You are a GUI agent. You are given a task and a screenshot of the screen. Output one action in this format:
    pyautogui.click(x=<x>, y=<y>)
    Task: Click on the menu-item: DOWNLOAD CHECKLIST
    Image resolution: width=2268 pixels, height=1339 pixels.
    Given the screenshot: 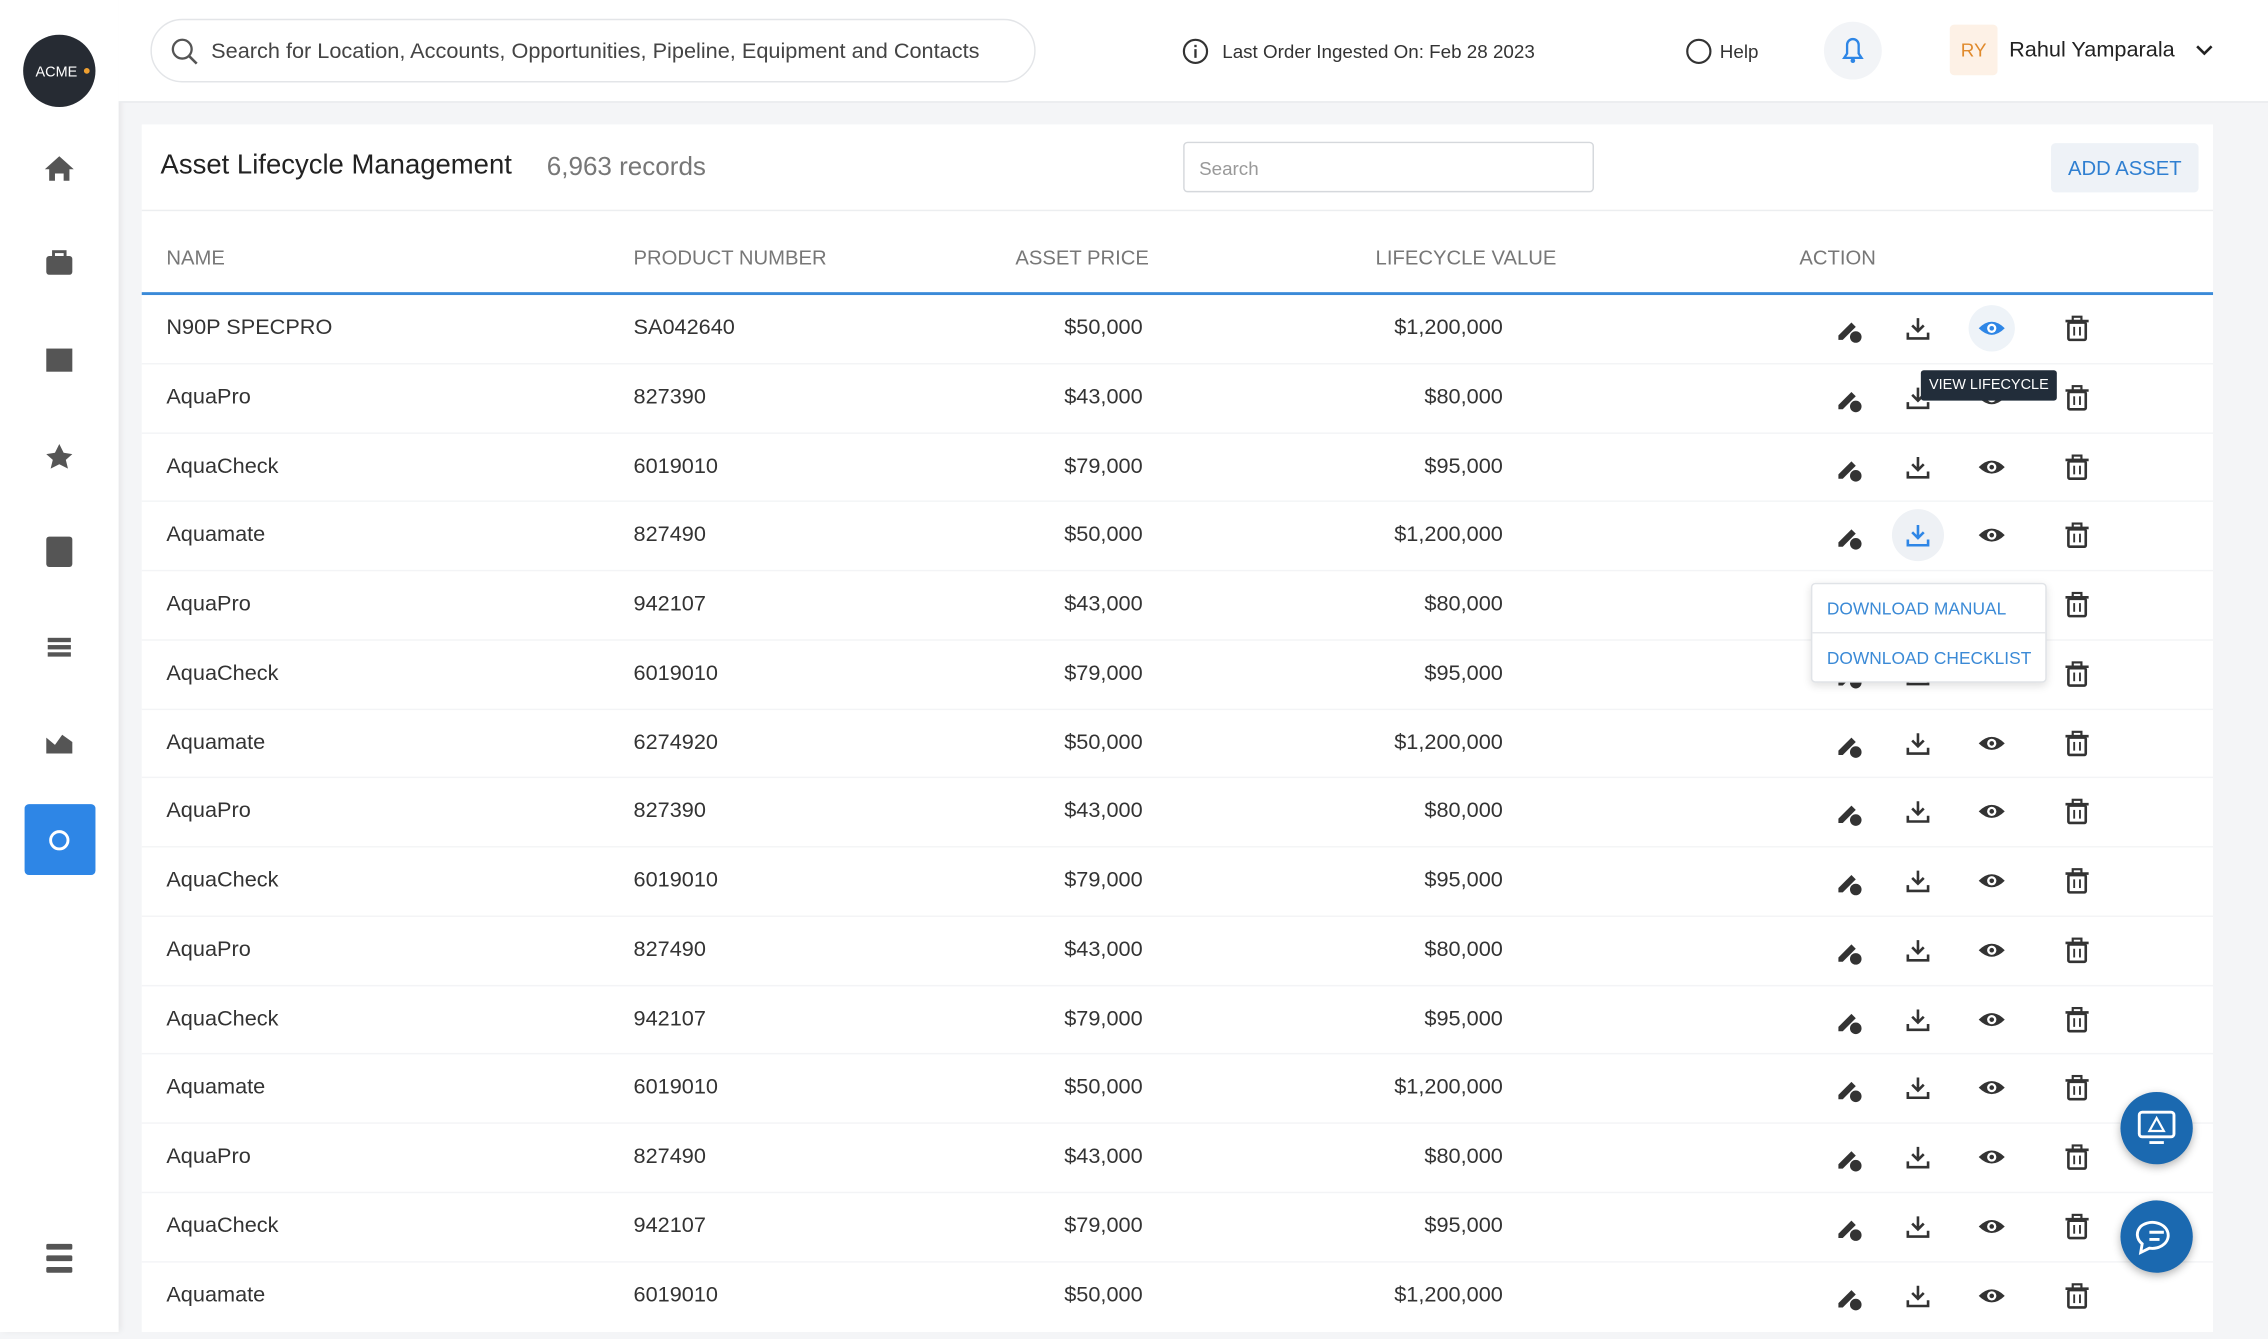 What is the action you would take?
    pyautogui.click(x=1929, y=658)
    